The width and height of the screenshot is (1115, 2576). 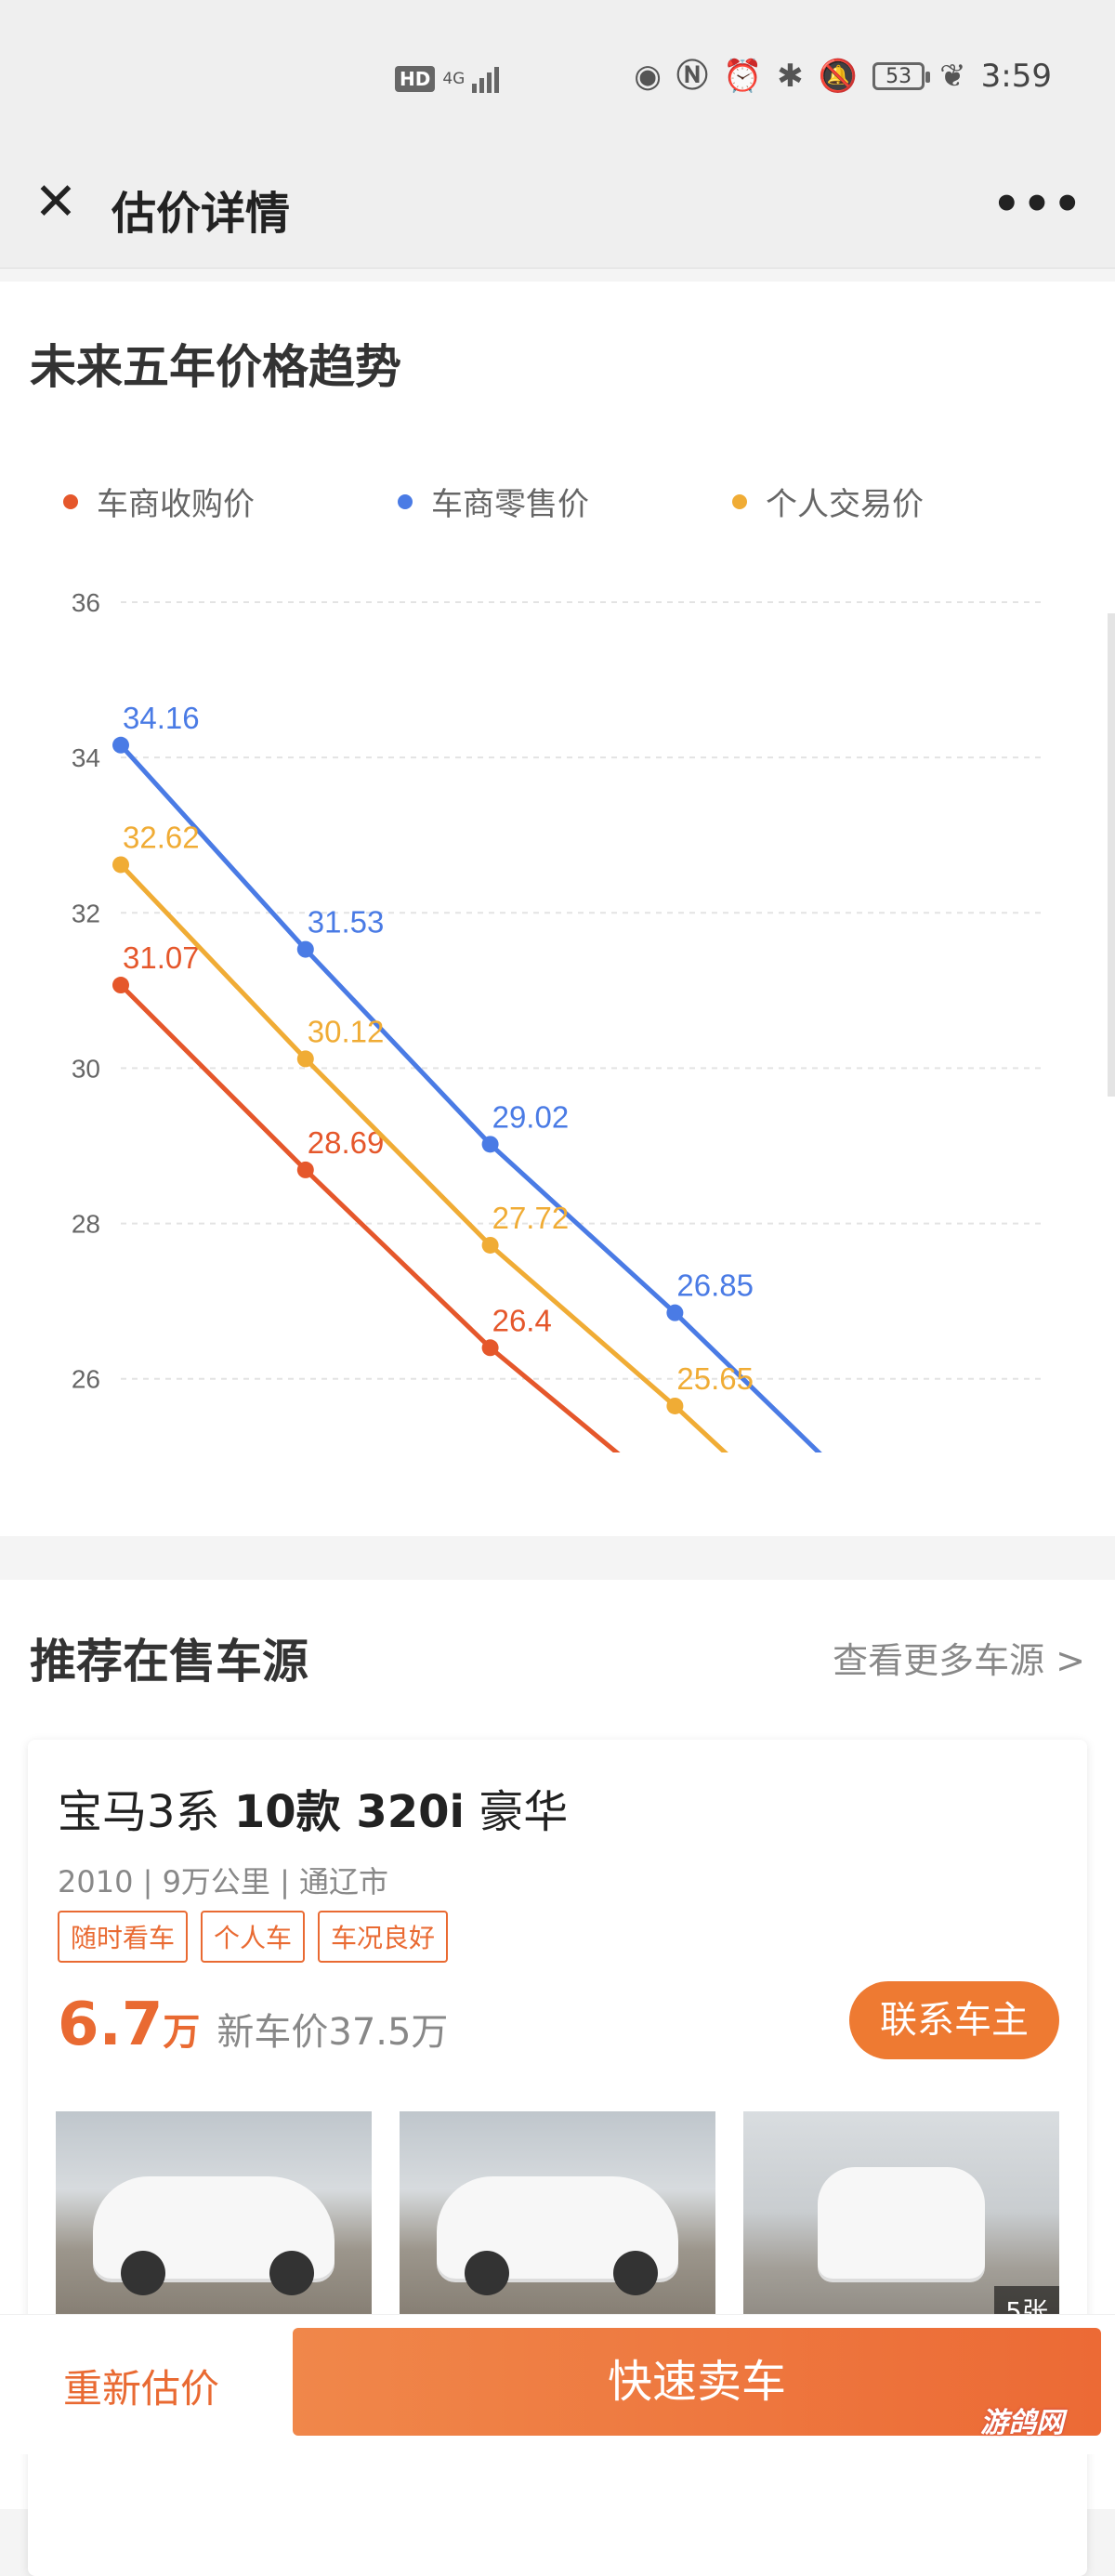 What do you see at coordinates (161, 837) in the screenshot?
I see `data-label: 32.62` at bounding box center [161, 837].